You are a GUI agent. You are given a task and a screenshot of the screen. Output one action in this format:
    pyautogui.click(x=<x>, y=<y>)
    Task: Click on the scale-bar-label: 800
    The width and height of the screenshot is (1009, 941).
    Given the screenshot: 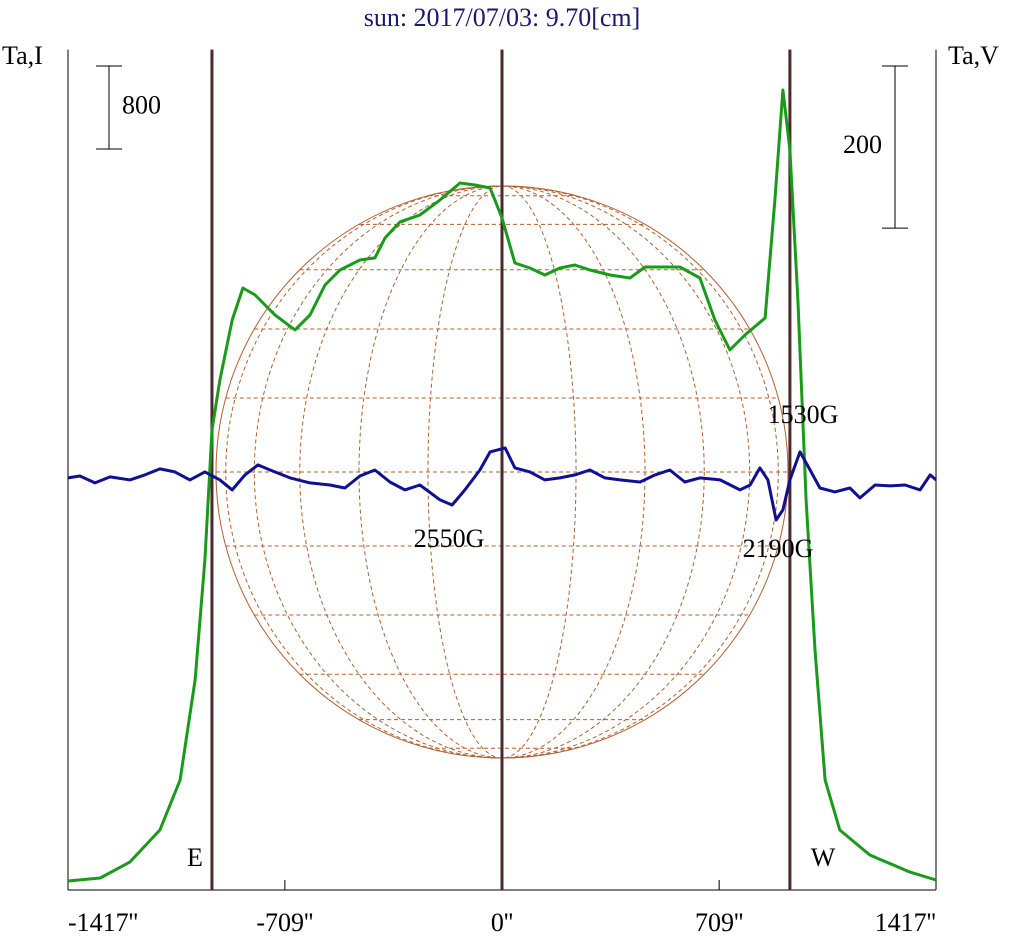 What is the action you would take?
    pyautogui.click(x=141, y=104)
    